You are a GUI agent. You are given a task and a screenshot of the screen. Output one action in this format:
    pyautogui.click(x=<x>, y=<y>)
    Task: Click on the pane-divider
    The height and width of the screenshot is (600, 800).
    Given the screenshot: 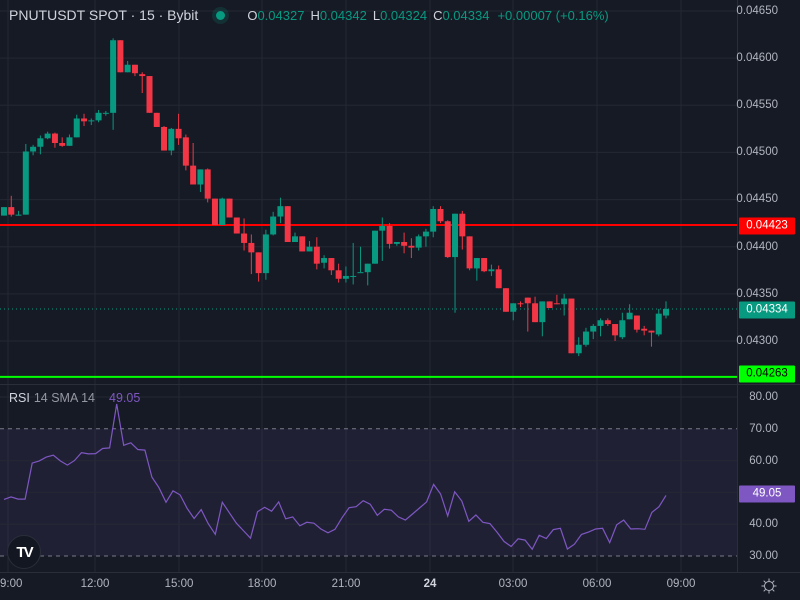 What is the action you would take?
    pyautogui.click(x=400, y=384)
    